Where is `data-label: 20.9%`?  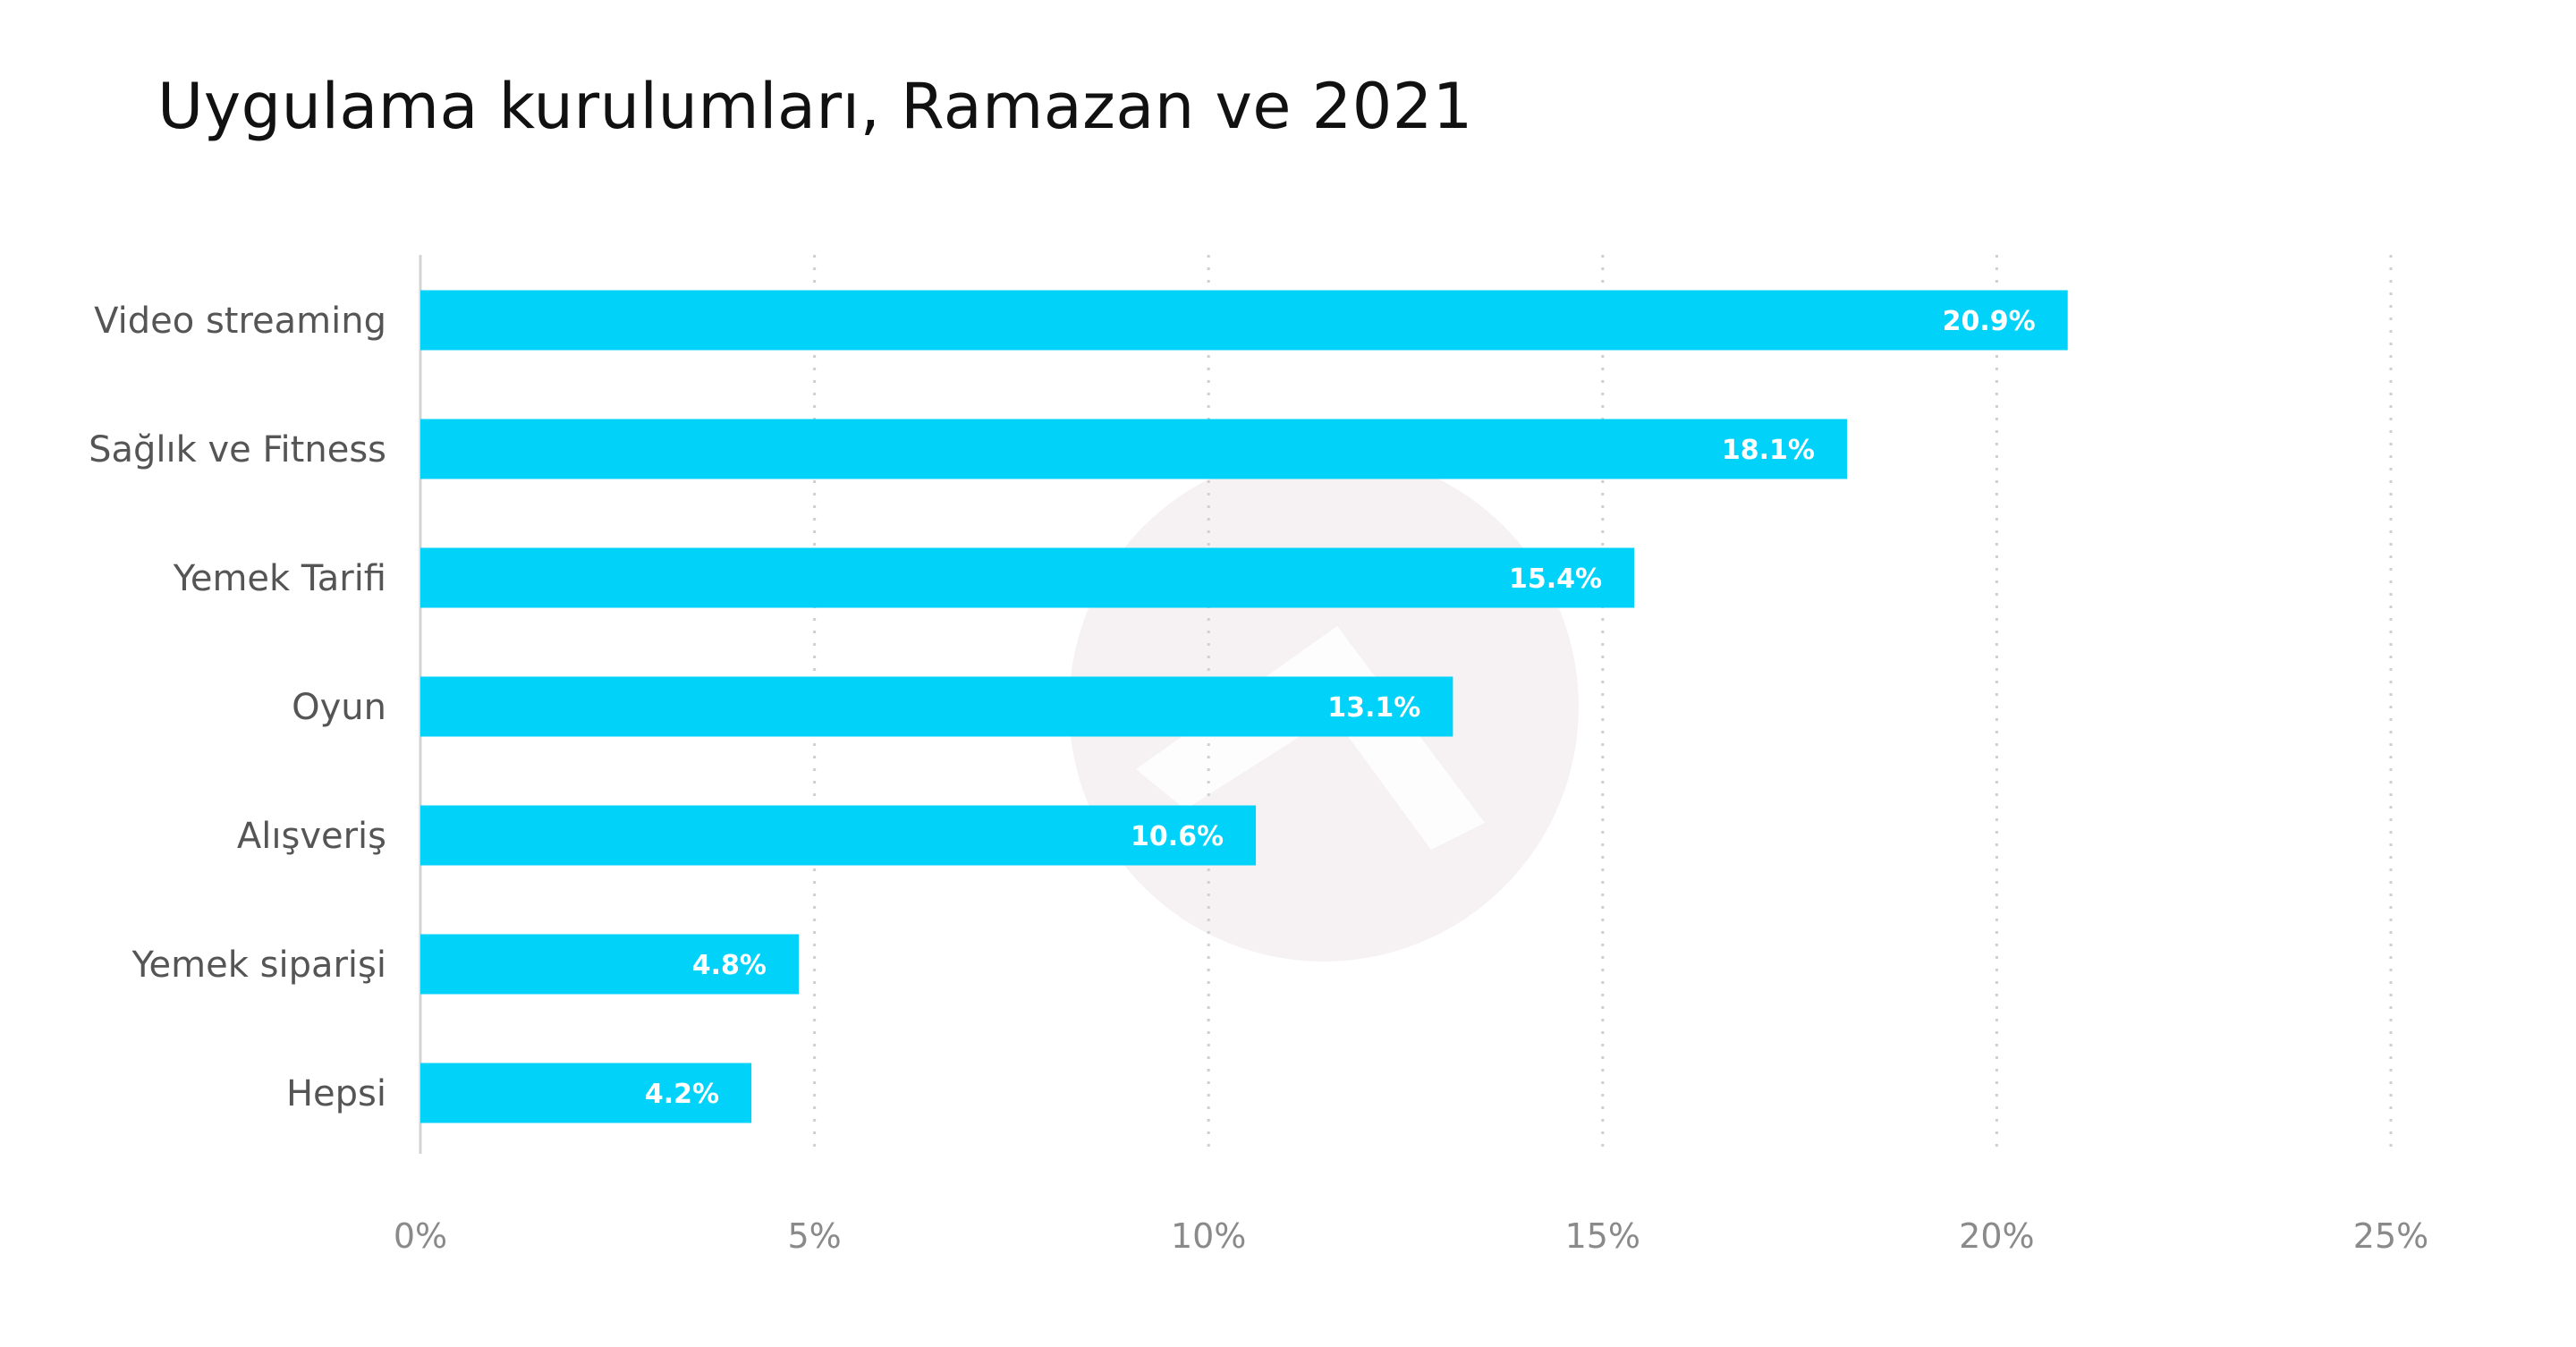
data-label: 20.9% is located at coordinates (1989, 321).